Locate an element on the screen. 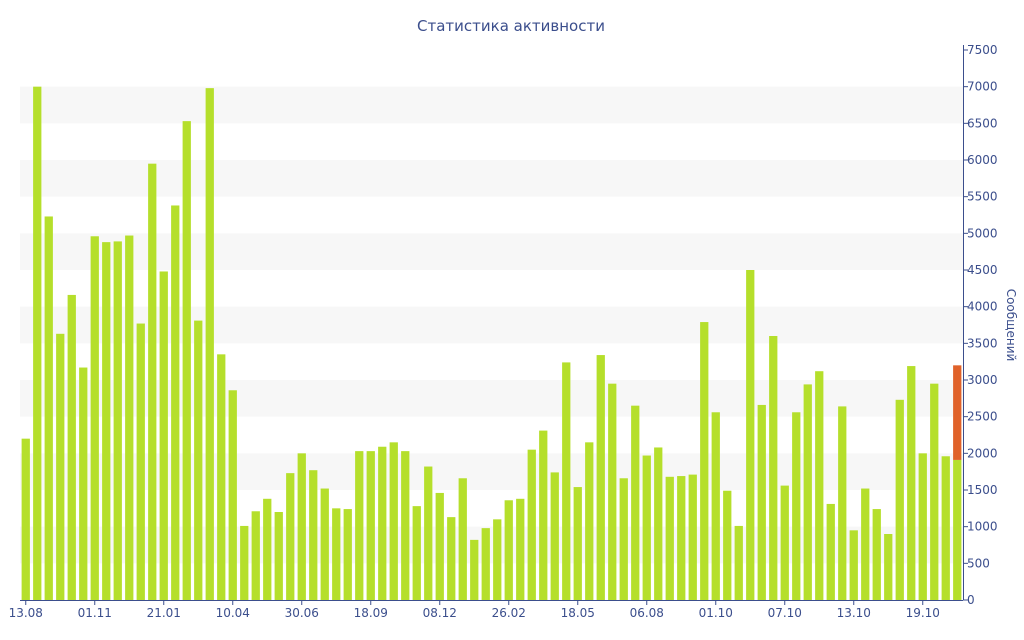 This screenshot has height=640, width=1024. y-tick-label: 7000 is located at coordinates (982, 87).